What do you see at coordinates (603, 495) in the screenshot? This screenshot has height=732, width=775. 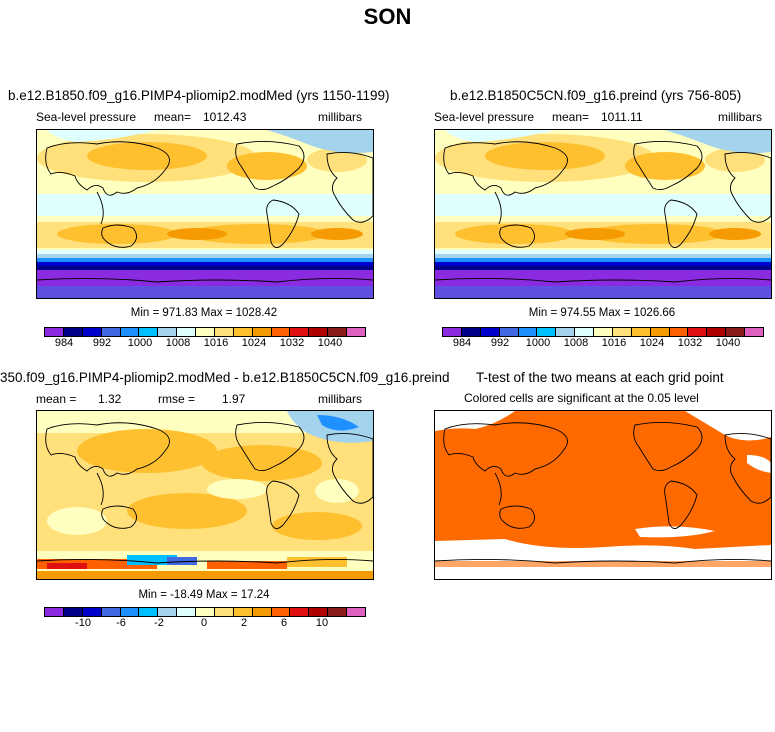 I see `panel4-map` at bounding box center [603, 495].